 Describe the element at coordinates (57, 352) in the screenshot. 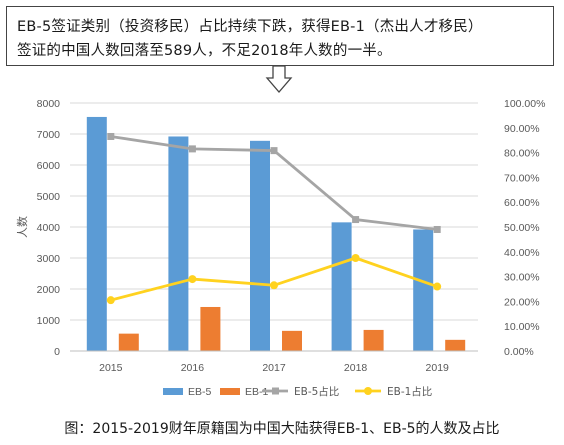

I see `y-tick-label: 0` at that location.